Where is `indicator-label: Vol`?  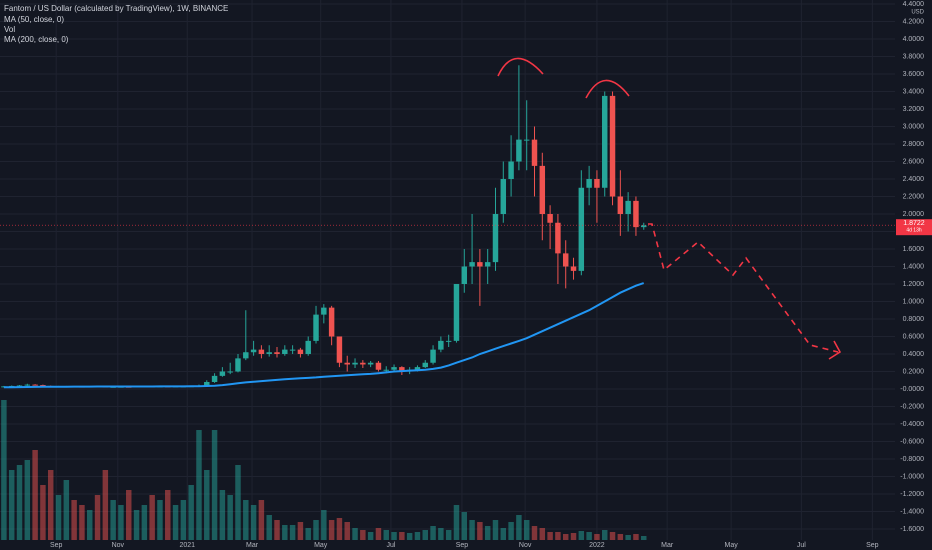 indicator-label: Vol is located at coordinates (9, 29).